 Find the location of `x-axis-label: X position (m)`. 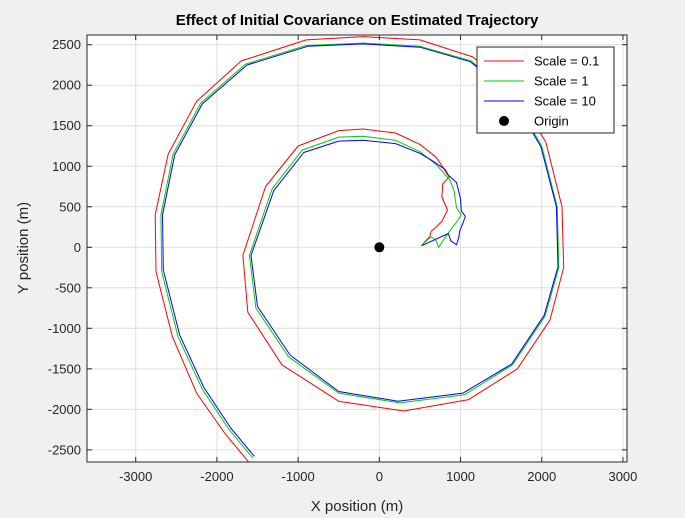

x-axis-label: X position (m) is located at coordinates (357, 506).